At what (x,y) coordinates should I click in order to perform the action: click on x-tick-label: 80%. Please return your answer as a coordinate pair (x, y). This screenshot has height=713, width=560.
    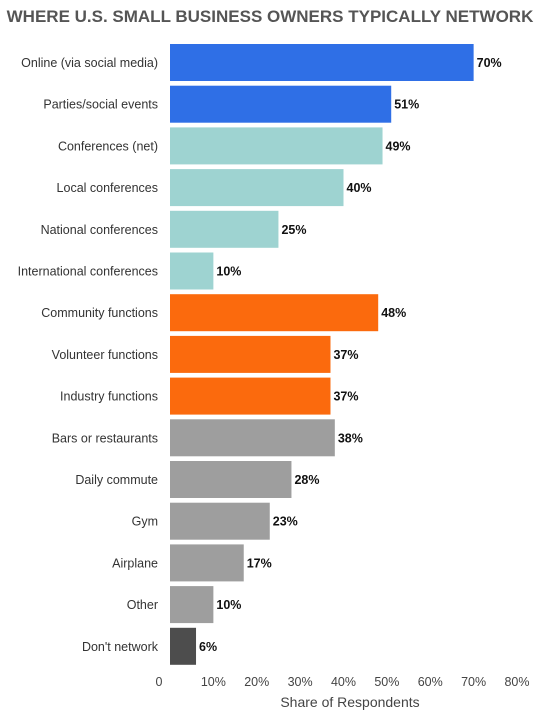
    Looking at the image, I should click on (516, 682).